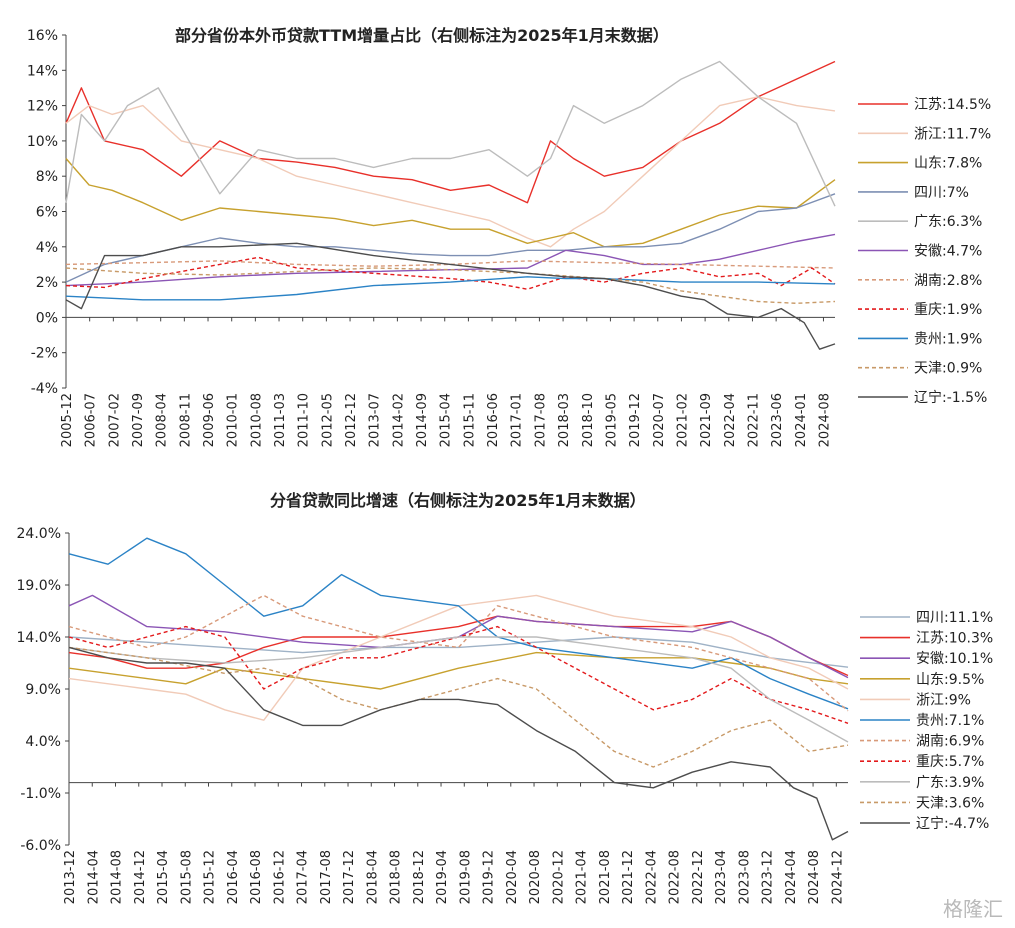  What do you see at coordinates (954, 618) in the screenshot?
I see `legend-label-四川: 四川:11.1%` at bounding box center [954, 618].